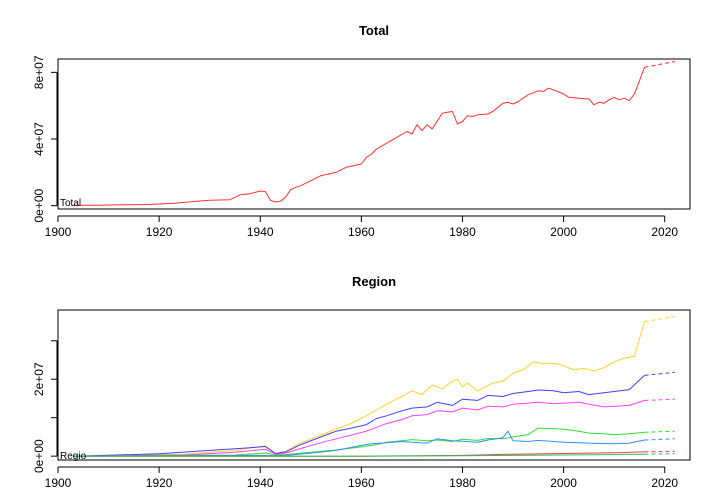 The width and height of the screenshot is (720, 504). I want to click on region-x-axis: 1900 1920 1940 1960 1980 2000 2020, so click(361, 478).